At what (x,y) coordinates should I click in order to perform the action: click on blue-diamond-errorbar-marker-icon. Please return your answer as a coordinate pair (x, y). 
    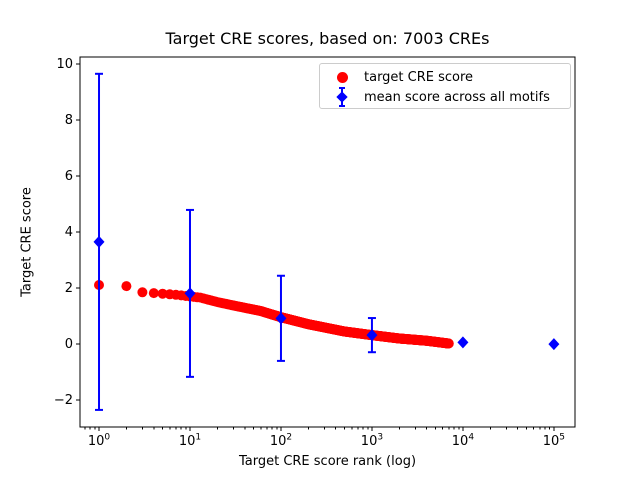
    Looking at the image, I should click on (342, 97).